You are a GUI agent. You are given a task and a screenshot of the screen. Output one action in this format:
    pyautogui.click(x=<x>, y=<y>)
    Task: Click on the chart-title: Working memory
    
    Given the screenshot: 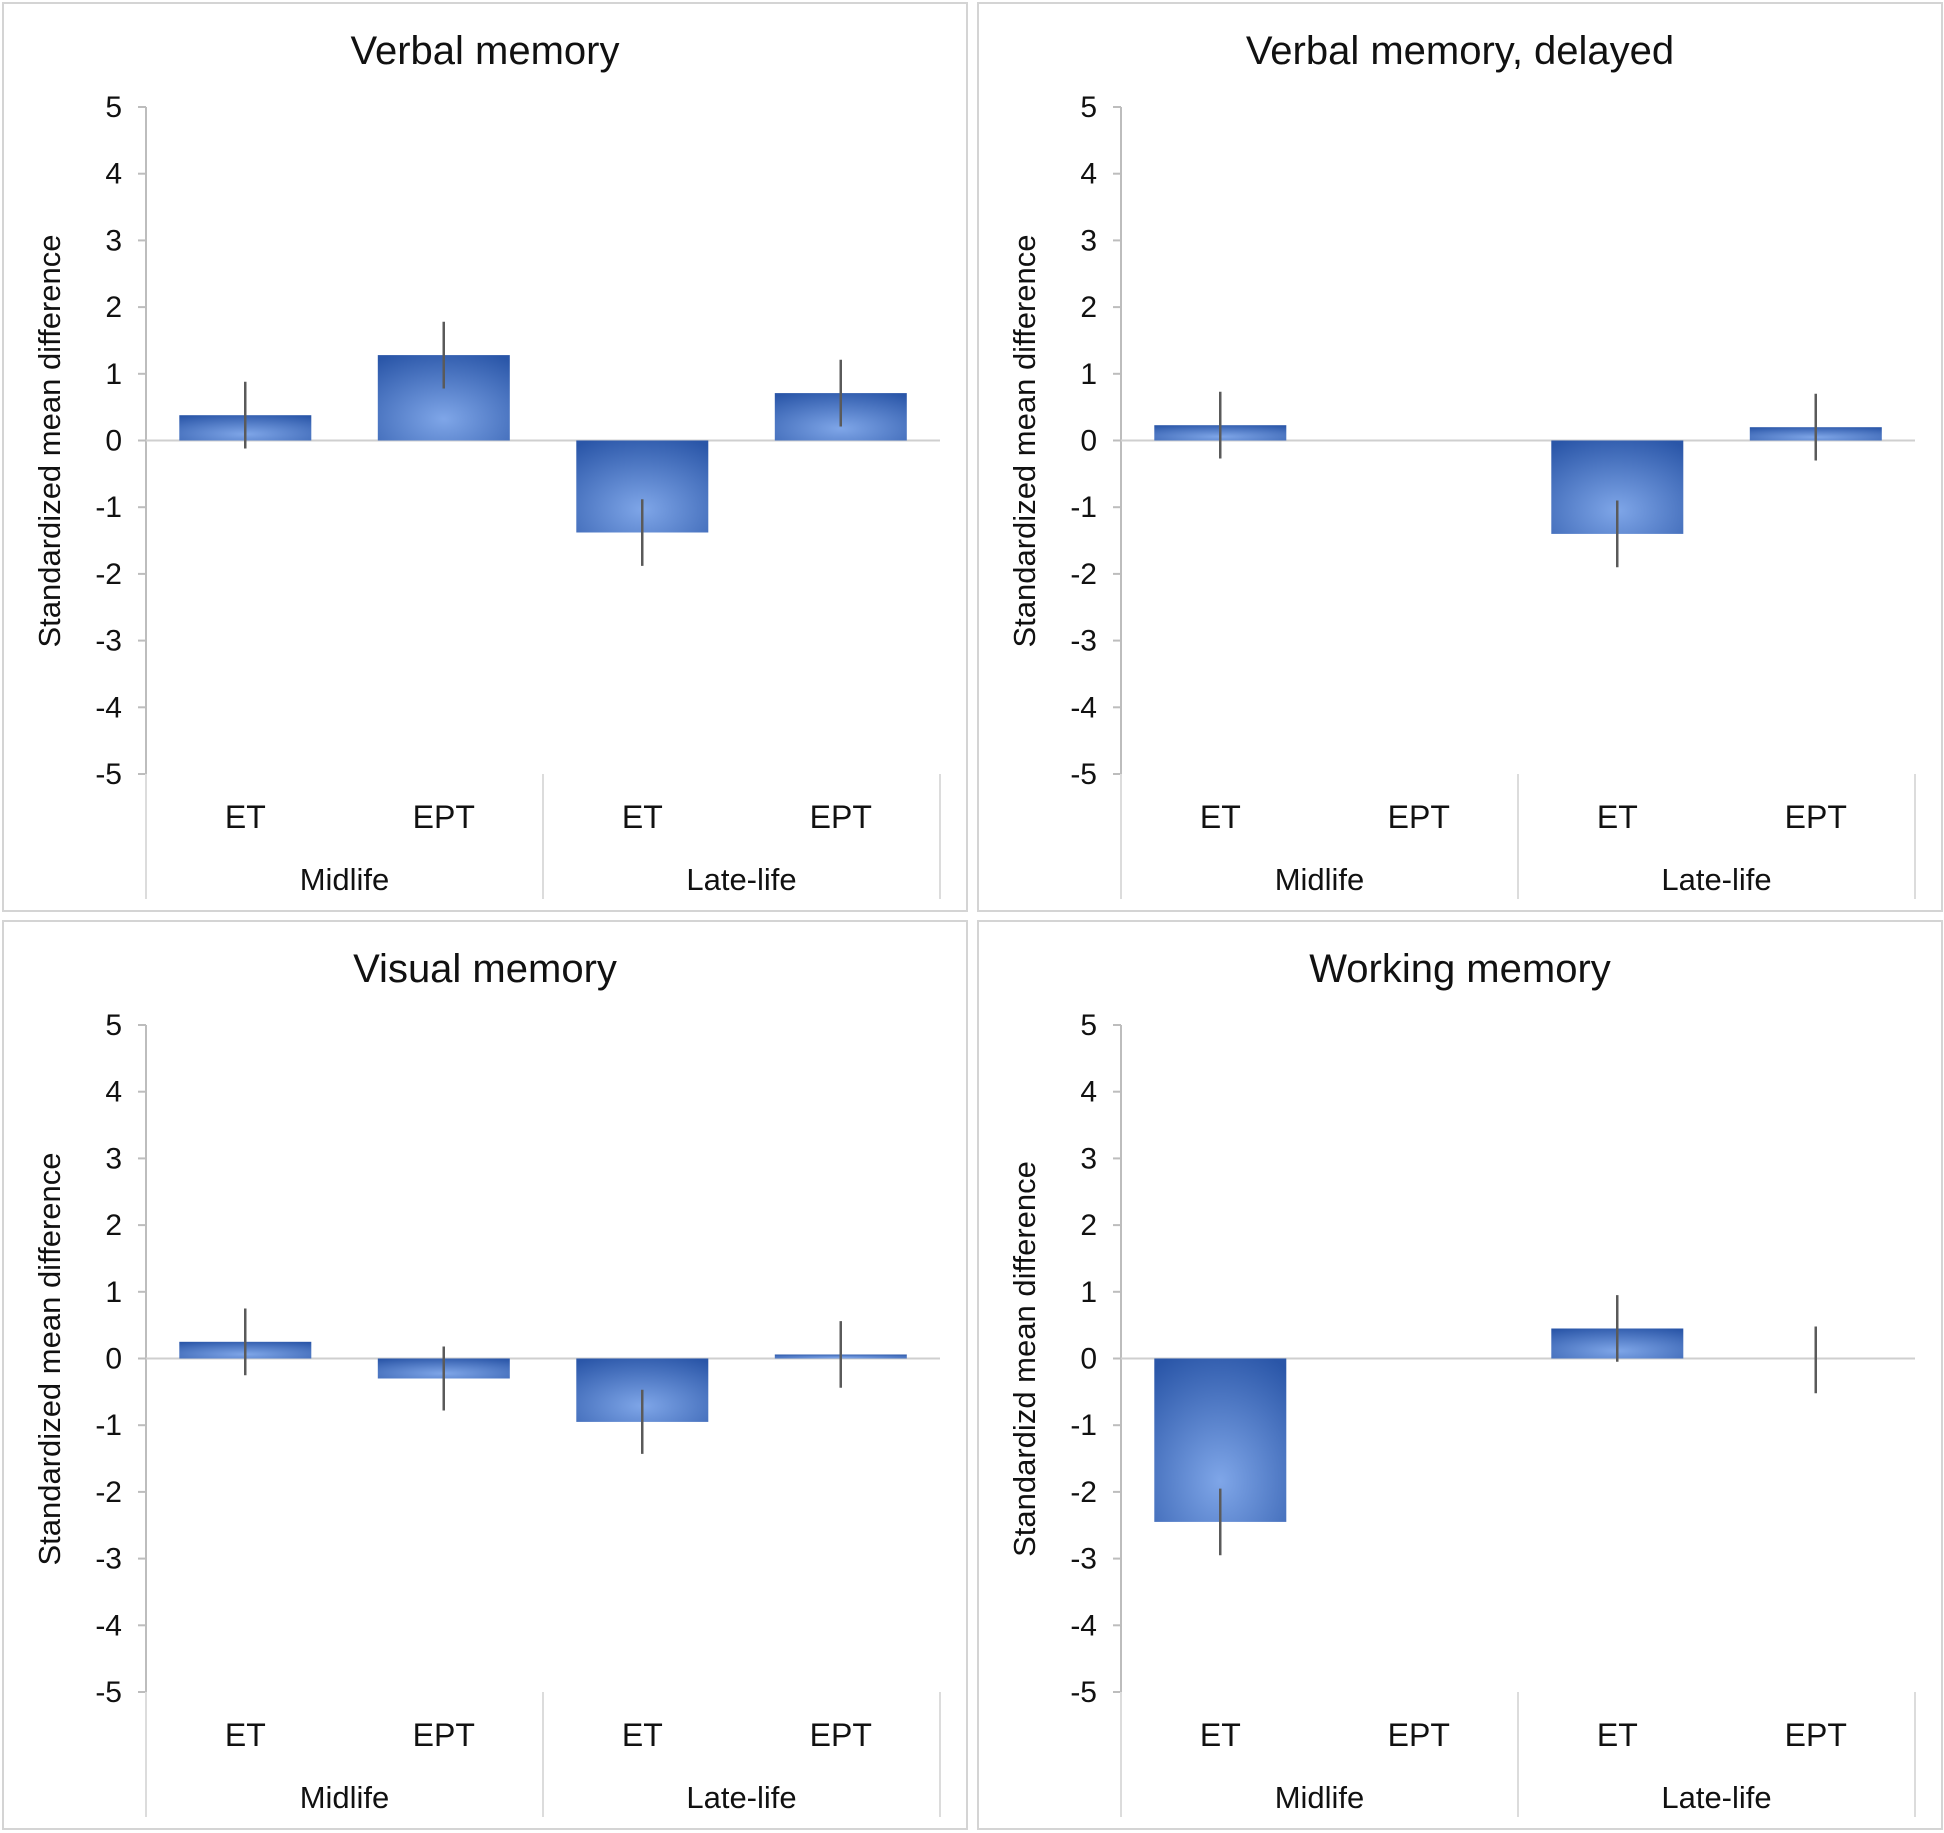 What is the action you would take?
    pyautogui.click(x=1460, y=969)
    